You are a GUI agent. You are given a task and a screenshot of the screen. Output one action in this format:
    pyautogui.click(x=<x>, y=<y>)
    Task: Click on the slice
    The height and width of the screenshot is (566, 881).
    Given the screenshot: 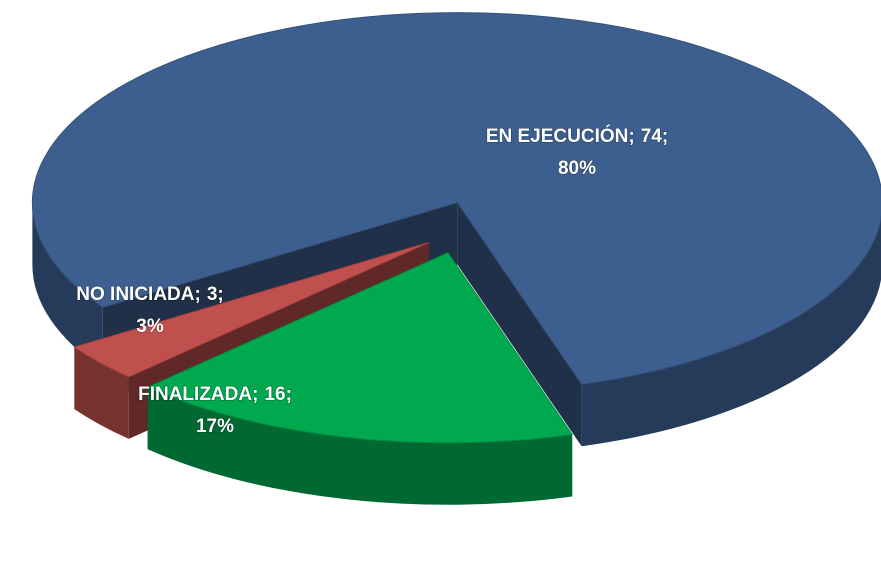 What is the action you would take?
    pyautogui.click(x=251, y=309)
    